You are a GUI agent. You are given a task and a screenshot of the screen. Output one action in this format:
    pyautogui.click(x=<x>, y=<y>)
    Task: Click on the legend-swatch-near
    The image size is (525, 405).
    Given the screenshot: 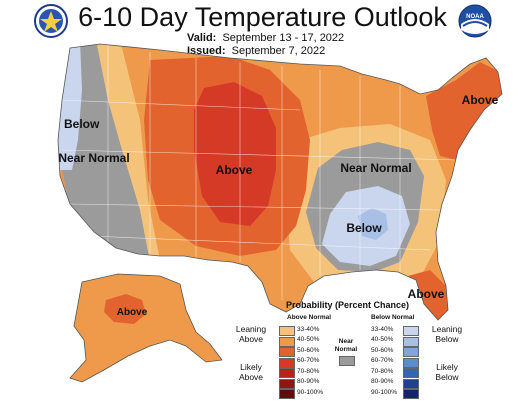 What is the action you would take?
    pyautogui.click(x=347, y=361)
    